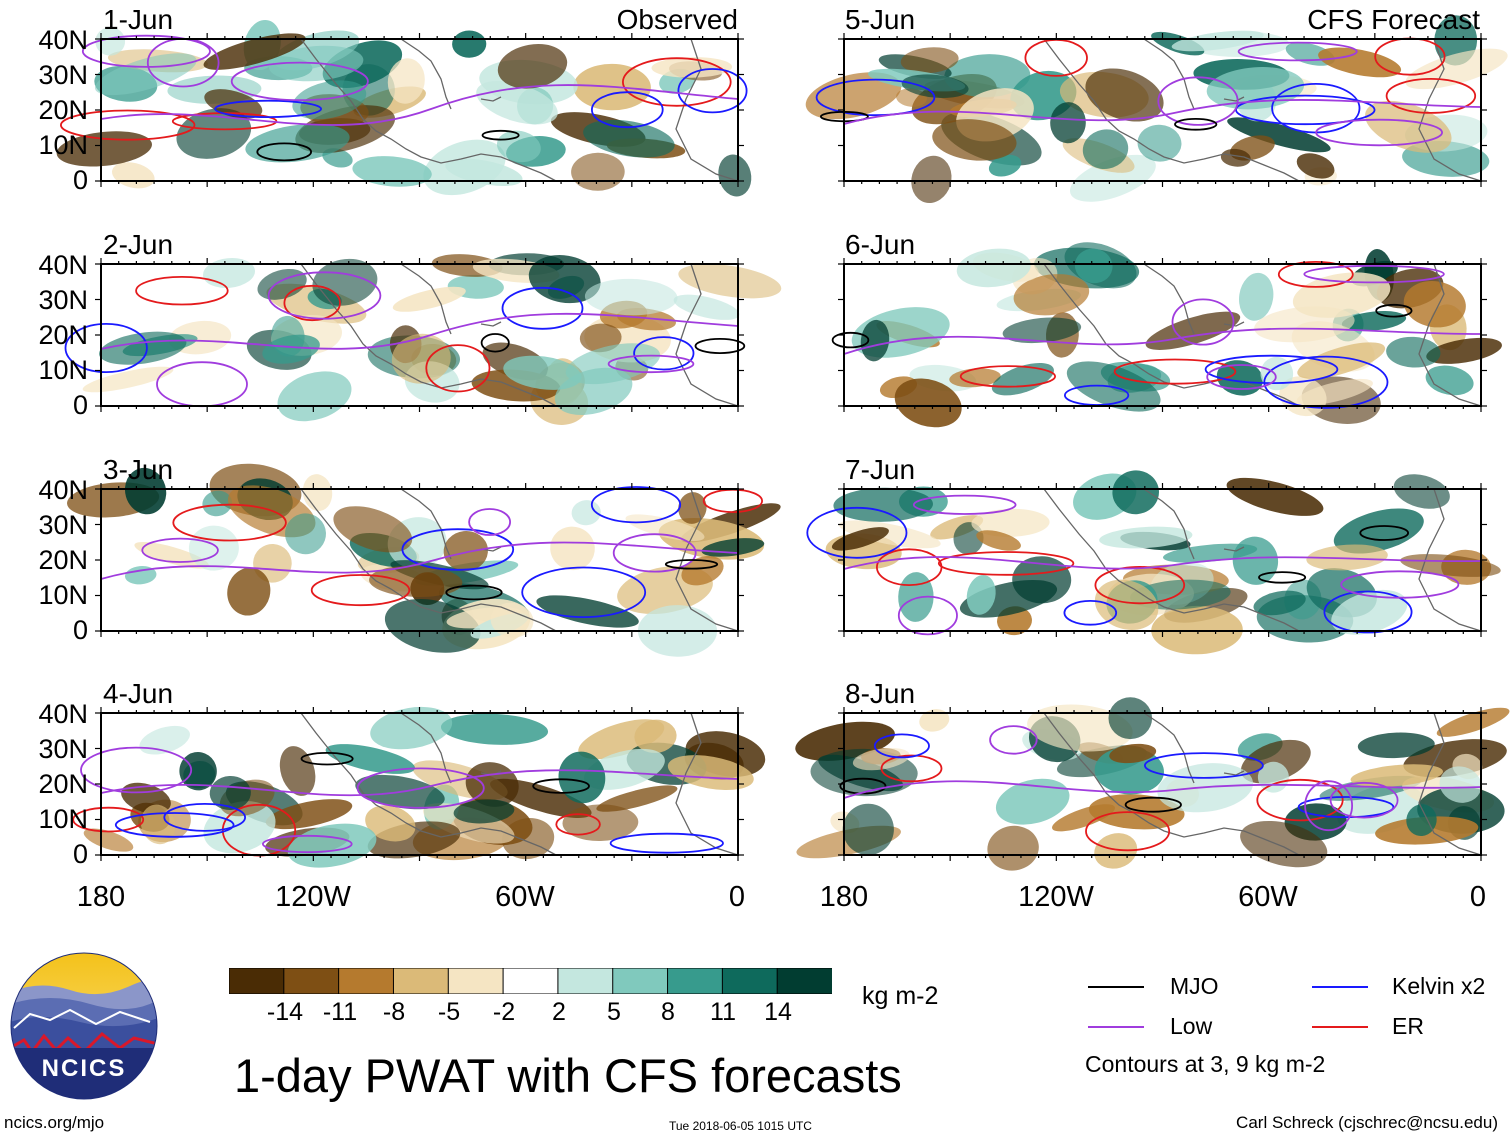 The image size is (1510, 1141). I want to click on site-link: ncics.org/mjo, so click(54, 1122).